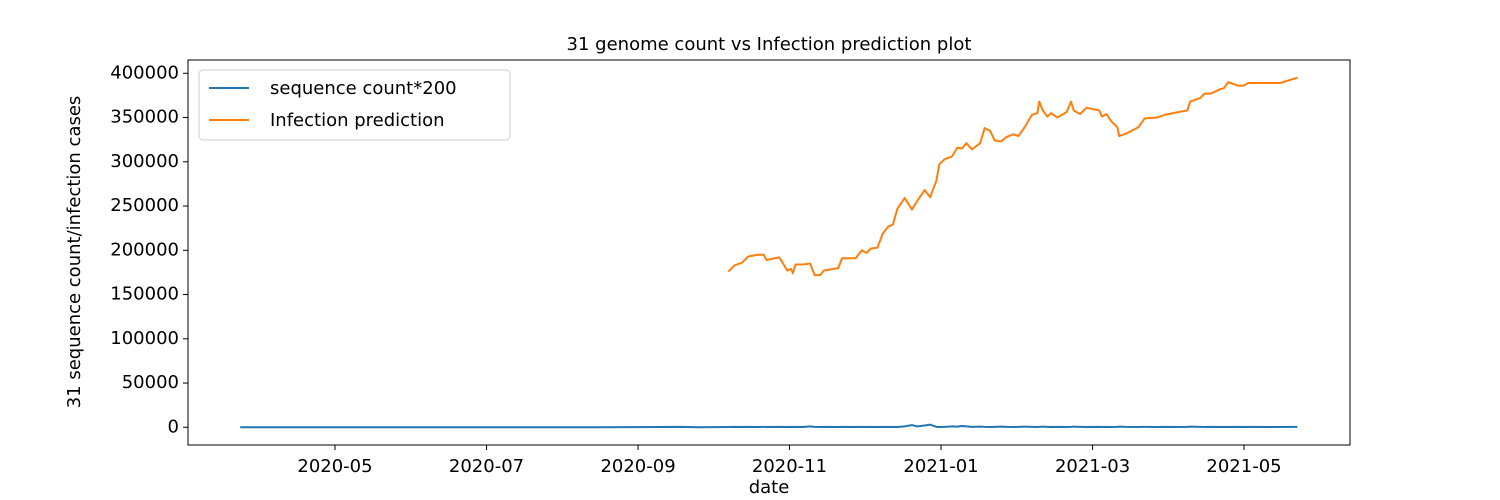 Image resolution: width=1500 pixels, height=500 pixels. What do you see at coordinates (144, 205) in the screenshot?
I see `y-tick-label: 250000` at bounding box center [144, 205].